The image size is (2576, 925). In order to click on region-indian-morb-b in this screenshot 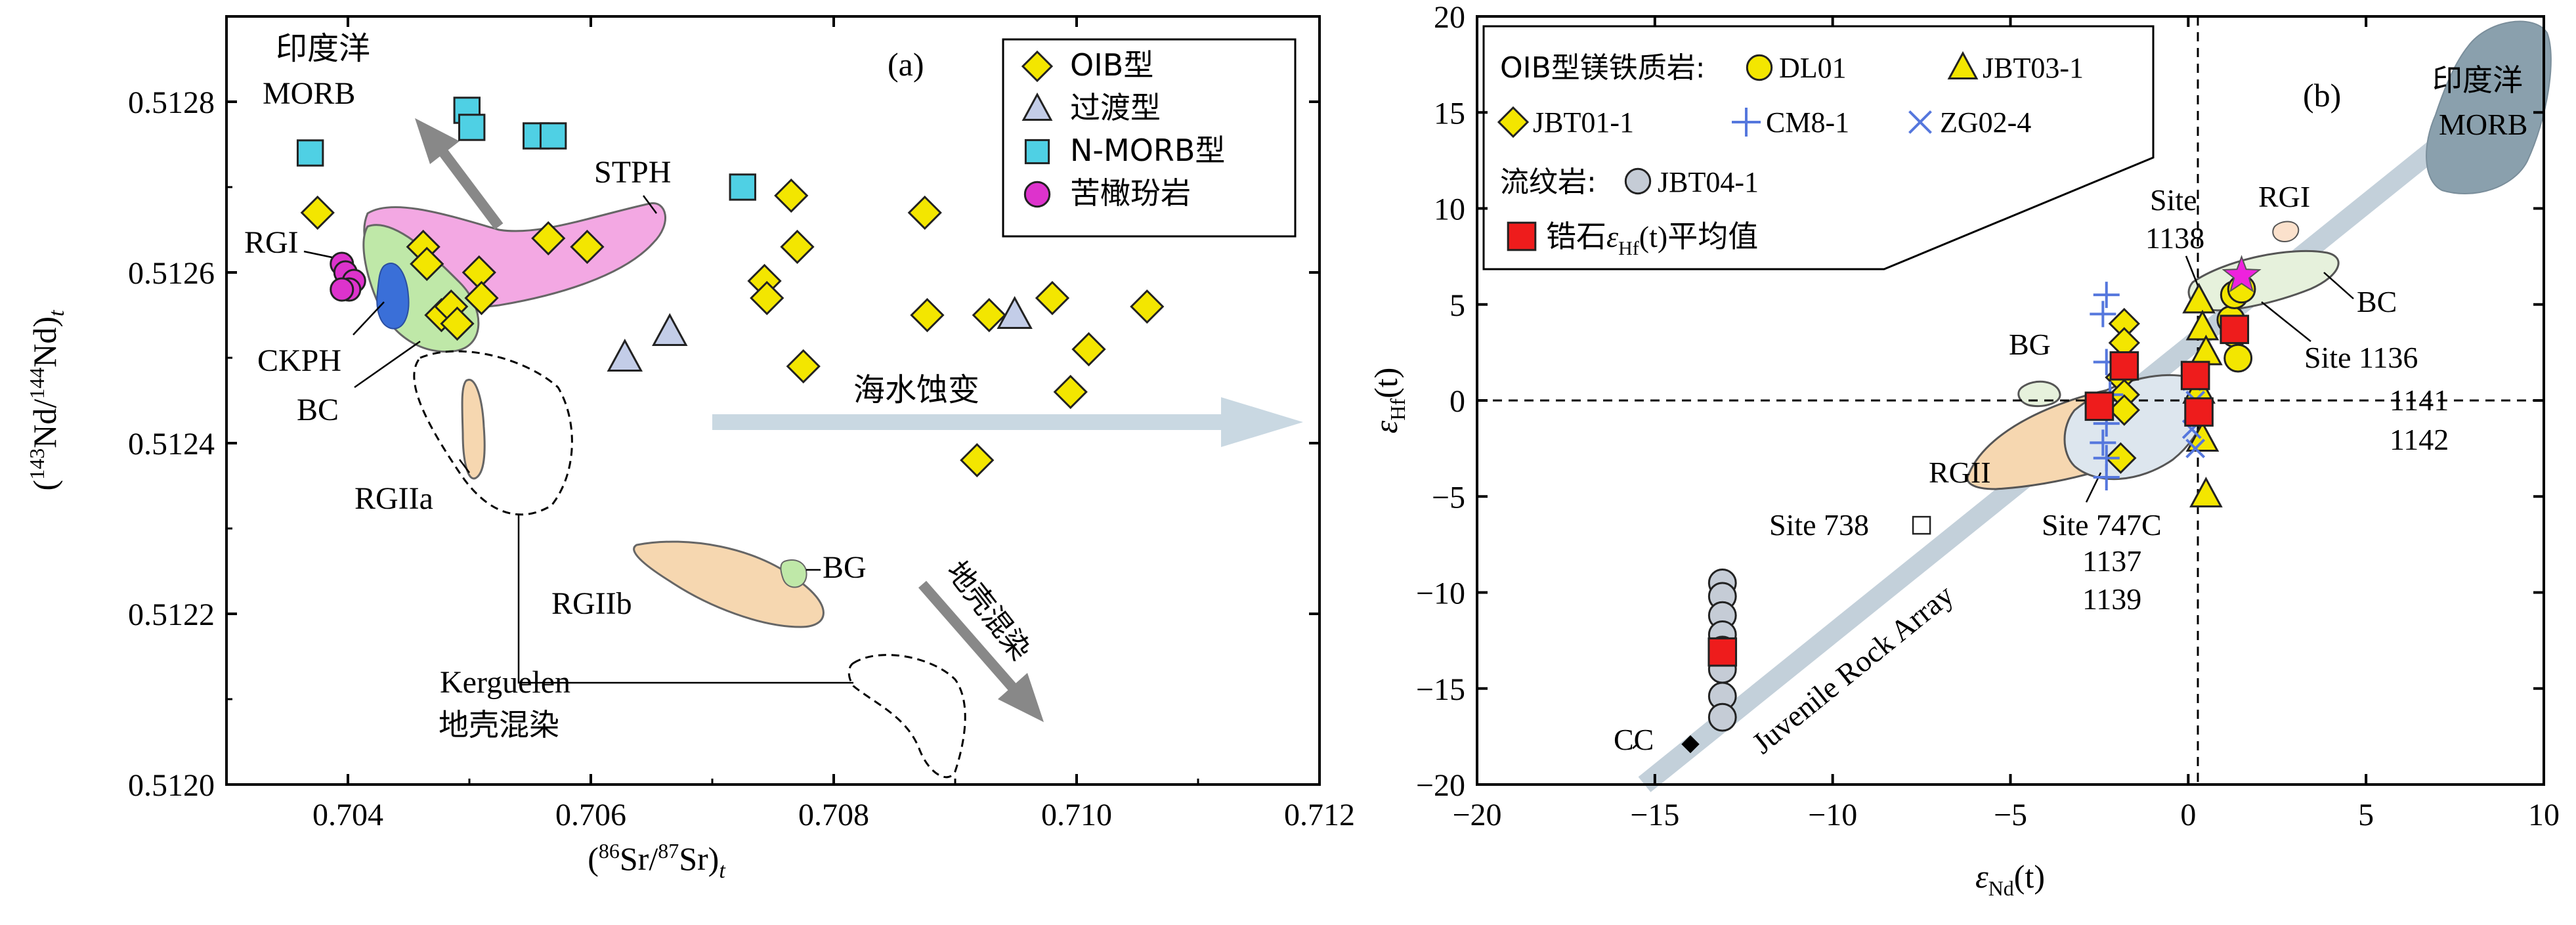, I will do `click(2489, 107)`.